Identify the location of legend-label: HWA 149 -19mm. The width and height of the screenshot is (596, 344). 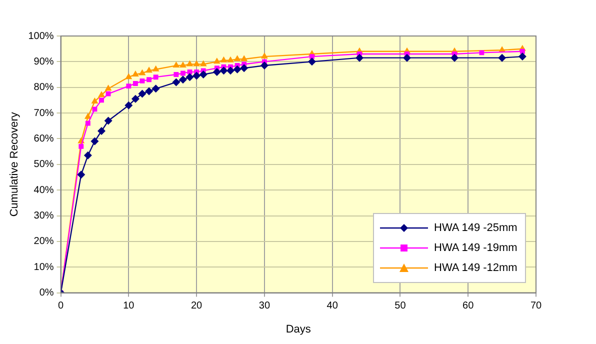
(476, 248).